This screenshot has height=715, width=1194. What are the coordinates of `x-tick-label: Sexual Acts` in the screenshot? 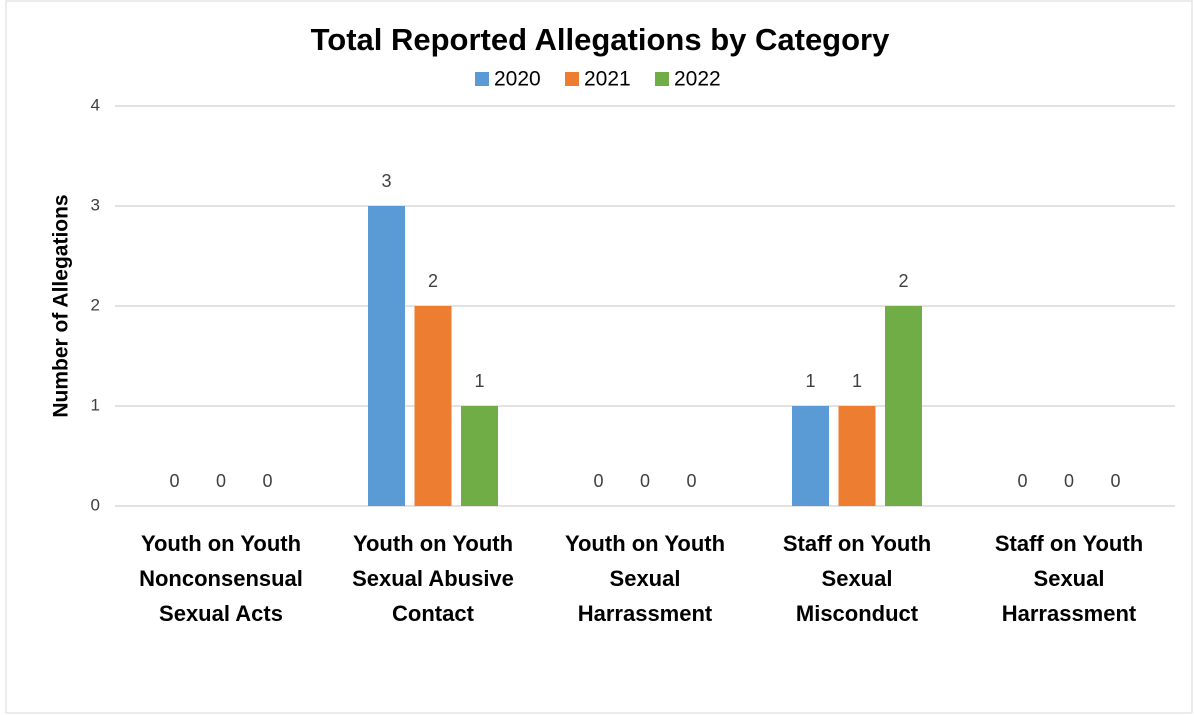 It's located at (221, 613).